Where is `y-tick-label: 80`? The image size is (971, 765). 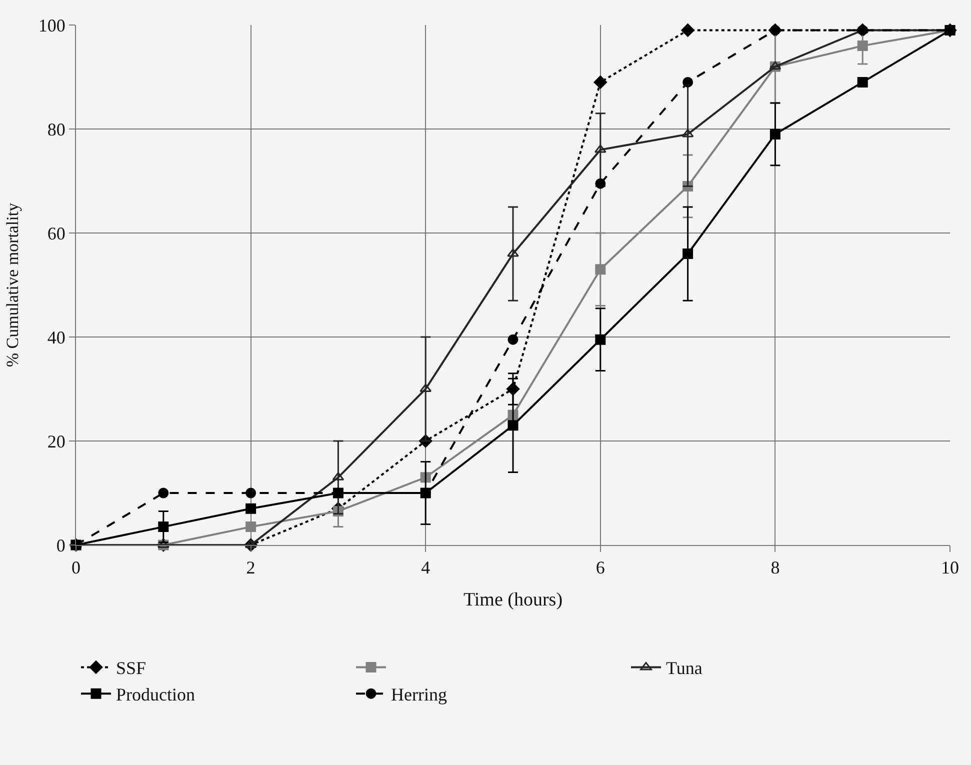 y-tick-label: 80 is located at coordinates (56, 129).